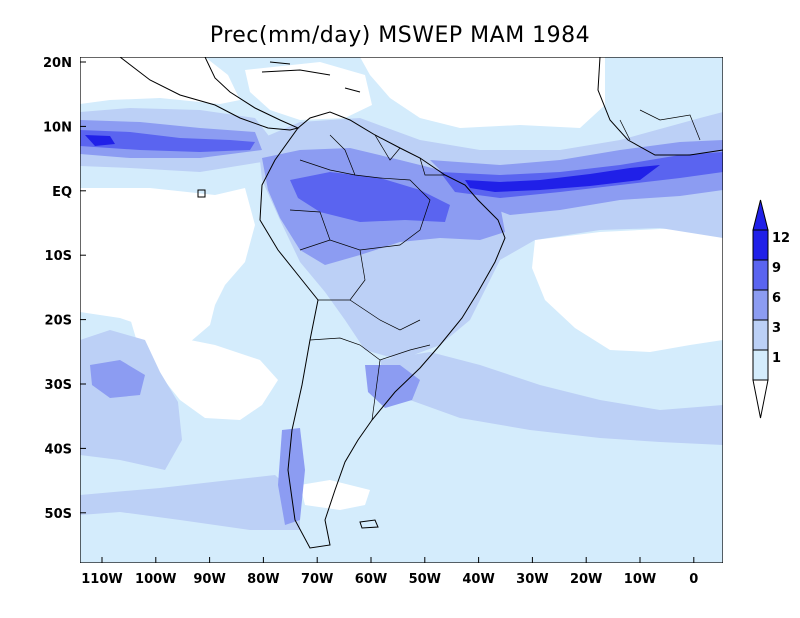 This screenshot has height=618, width=800. I want to click on dry-region-caribbean, so click(308, 91).